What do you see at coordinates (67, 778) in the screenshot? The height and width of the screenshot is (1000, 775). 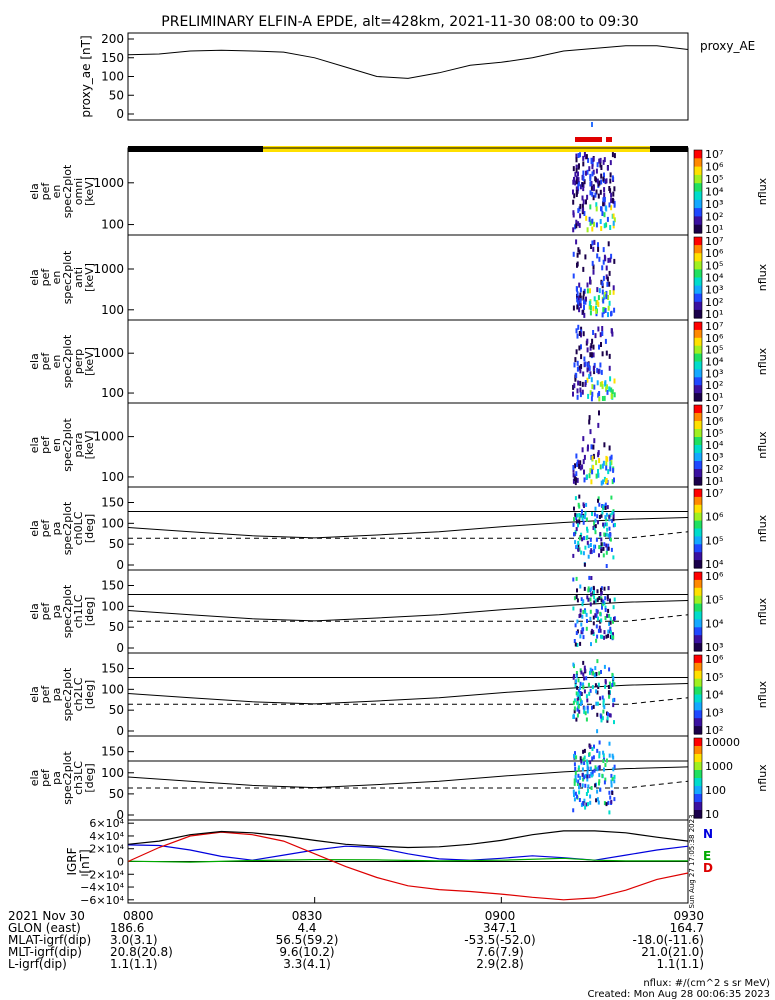 I see `pa_ch3-ylabel-line: spec2plot` at bounding box center [67, 778].